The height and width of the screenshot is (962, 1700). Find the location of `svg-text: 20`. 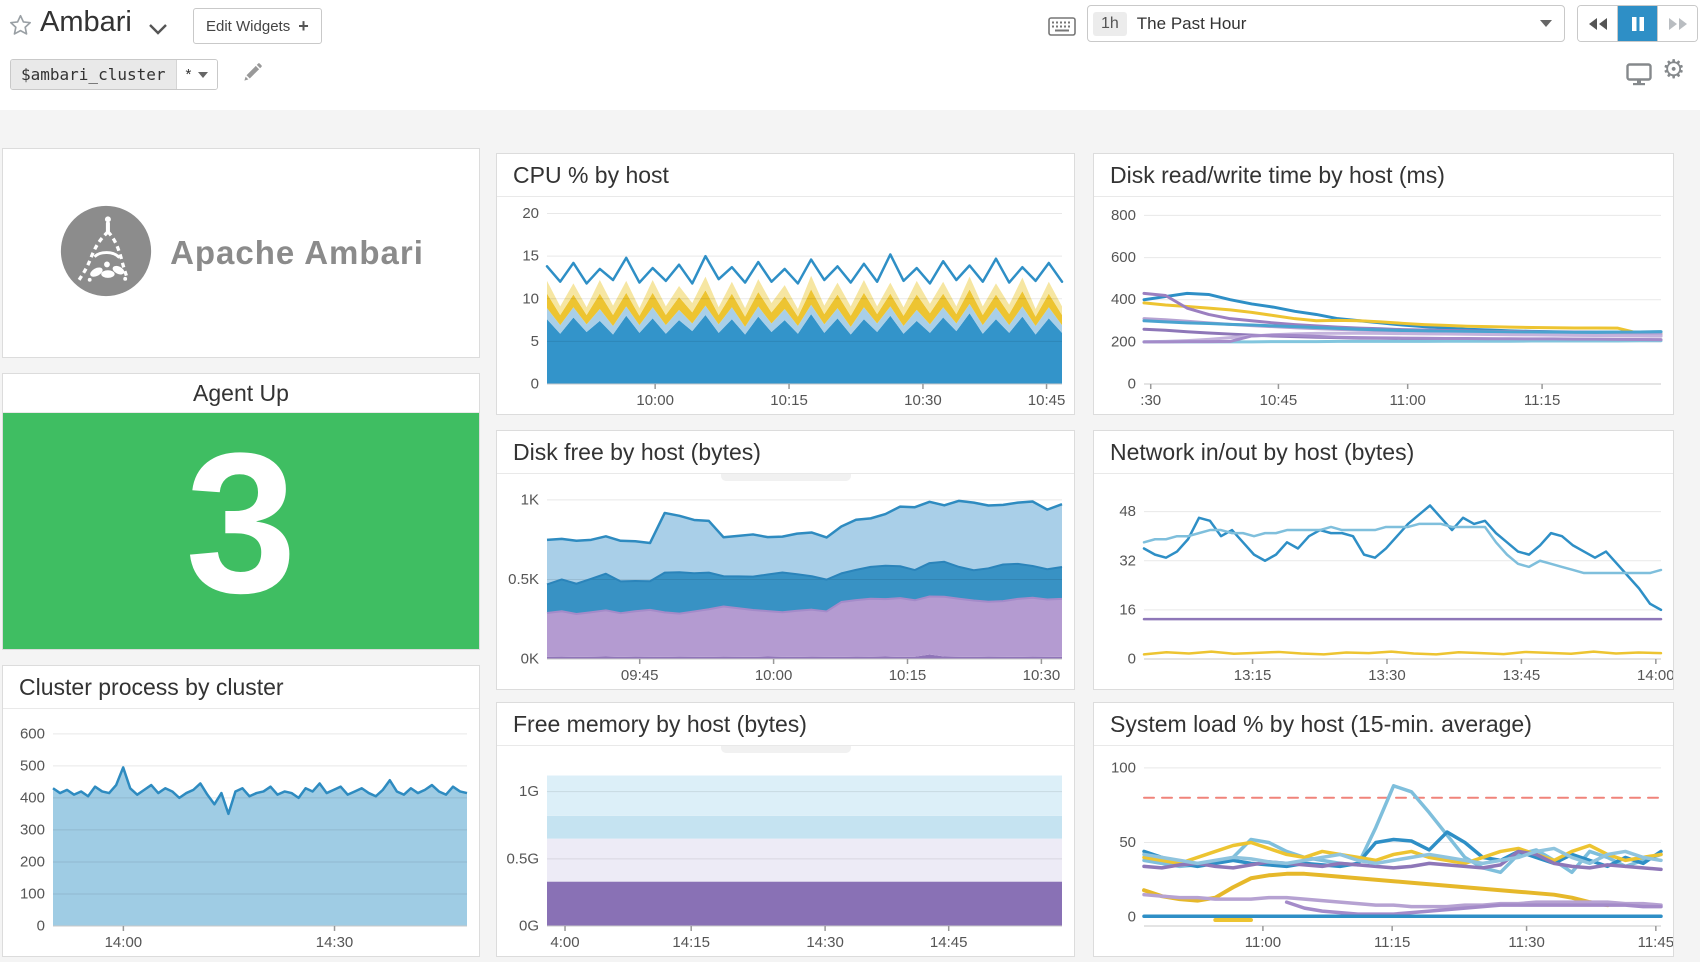

svg-text: 20 is located at coordinates (530, 213).